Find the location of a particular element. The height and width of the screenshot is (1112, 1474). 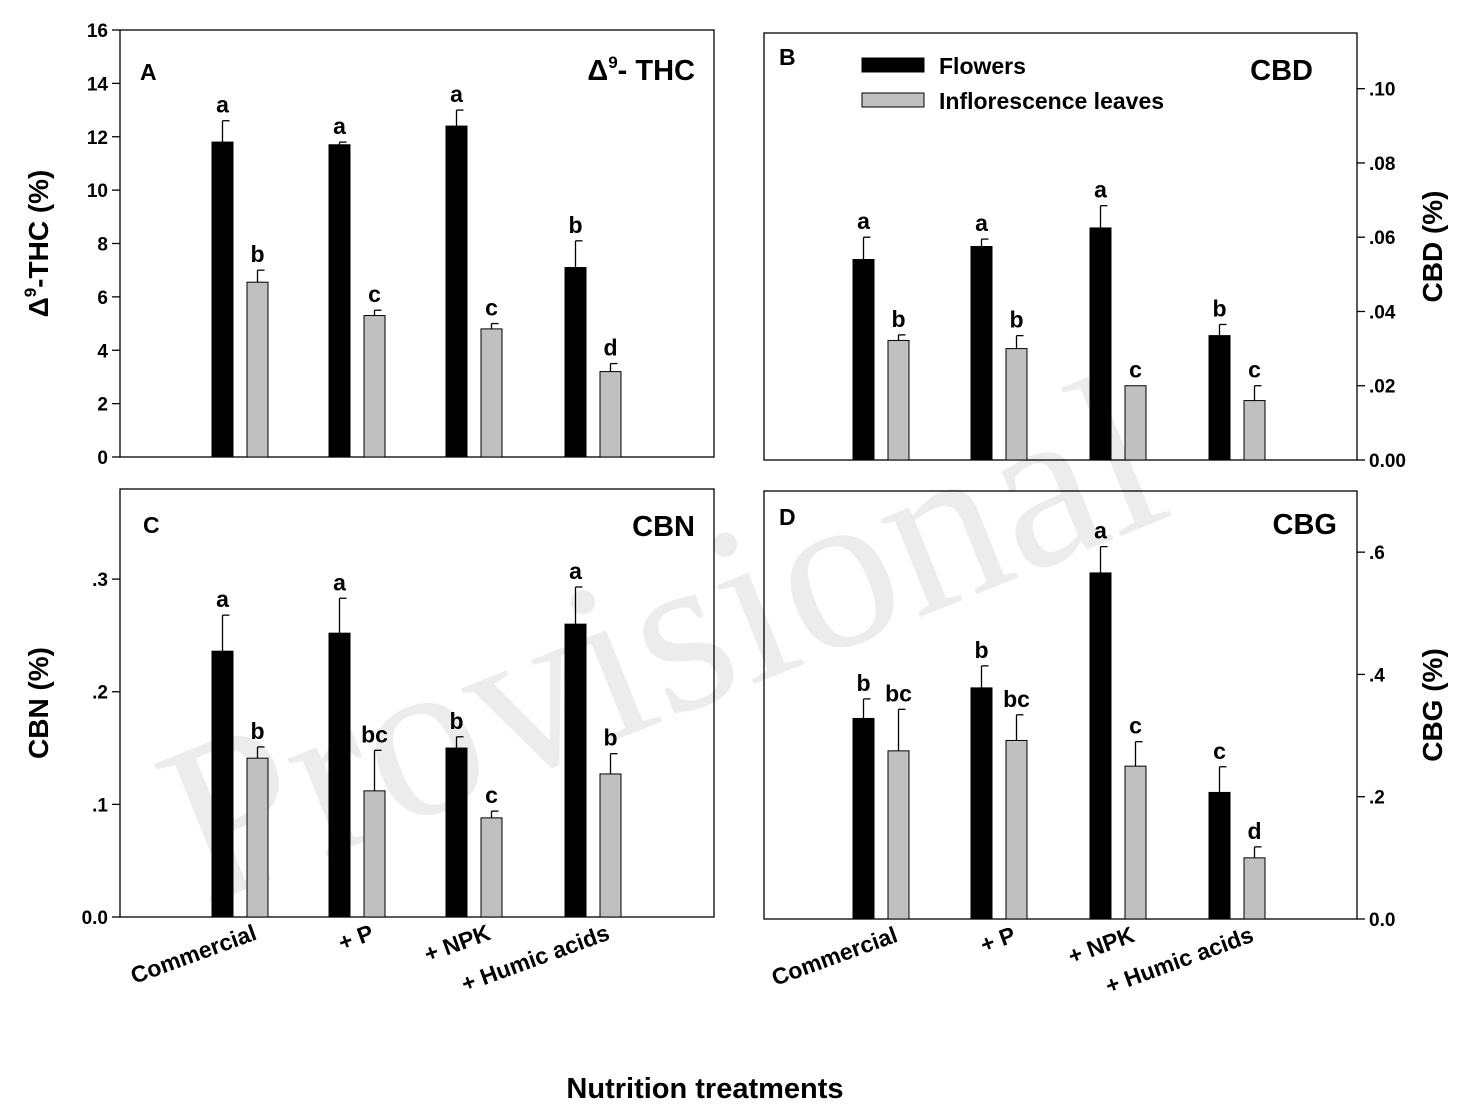

panel-title-main: Δ is located at coordinates (597, 71).